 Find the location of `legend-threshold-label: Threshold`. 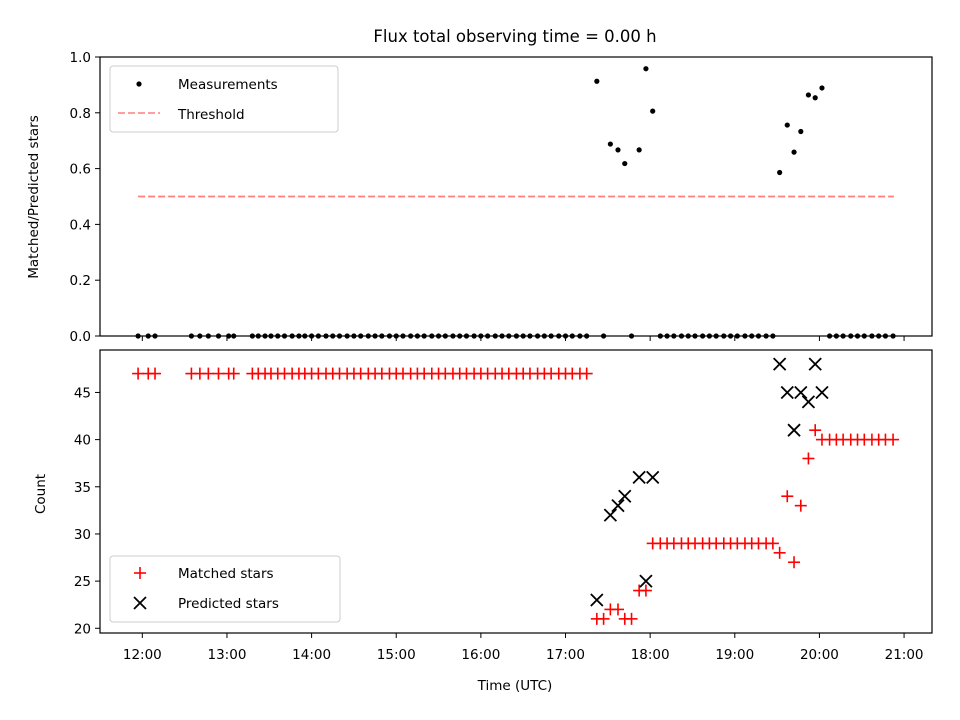

legend-threshold-label: Threshold is located at coordinates (211, 115).